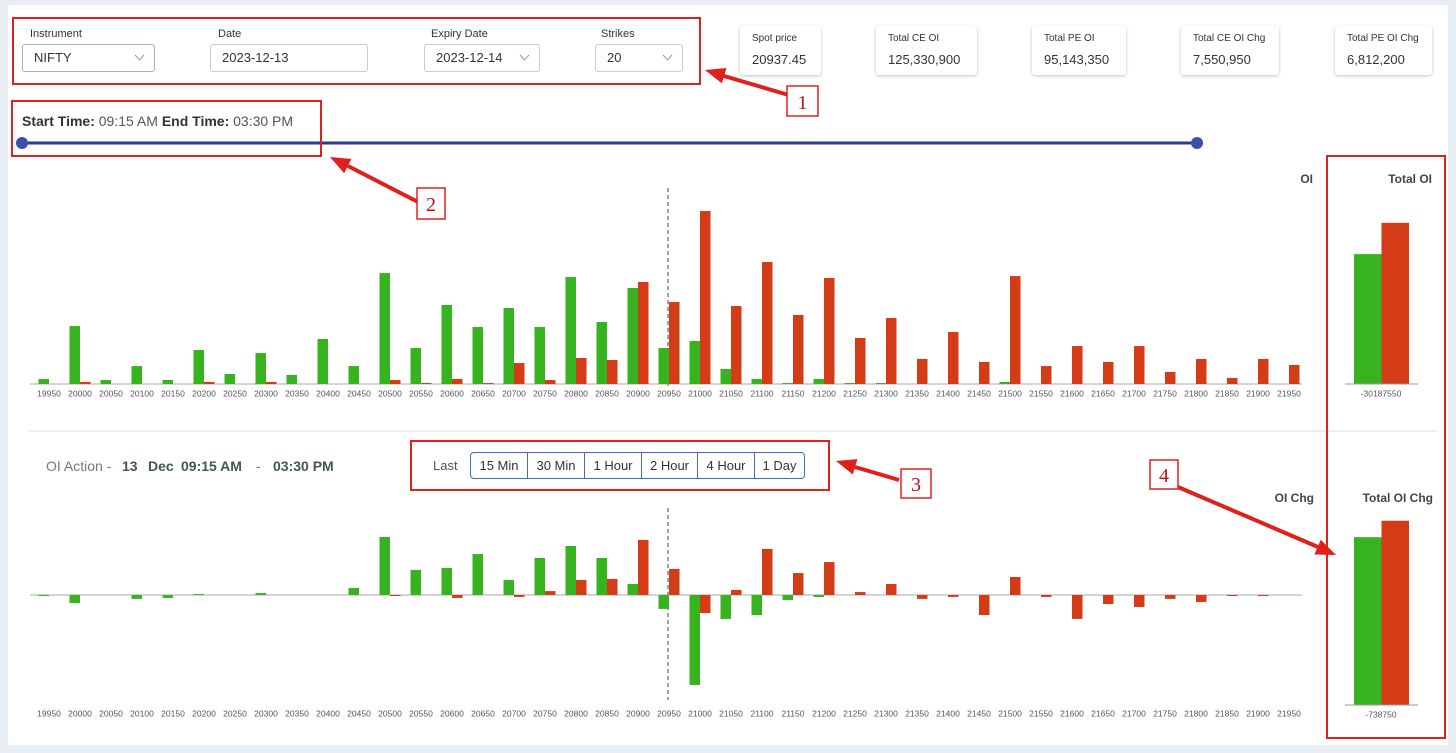 This screenshot has width=1456, height=753. What do you see at coordinates (161, 466) in the screenshot?
I see `oi-action-month: Dec` at bounding box center [161, 466].